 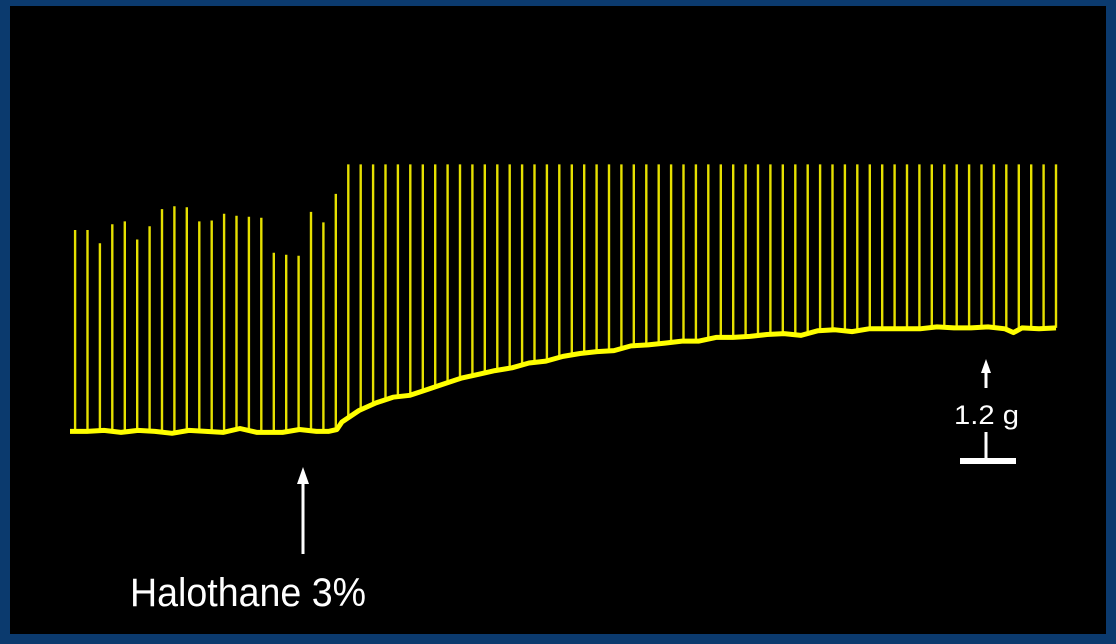 What do you see at coordinates (988, 461) in the screenshot?
I see `scale-base-bar` at bounding box center [988, 461].